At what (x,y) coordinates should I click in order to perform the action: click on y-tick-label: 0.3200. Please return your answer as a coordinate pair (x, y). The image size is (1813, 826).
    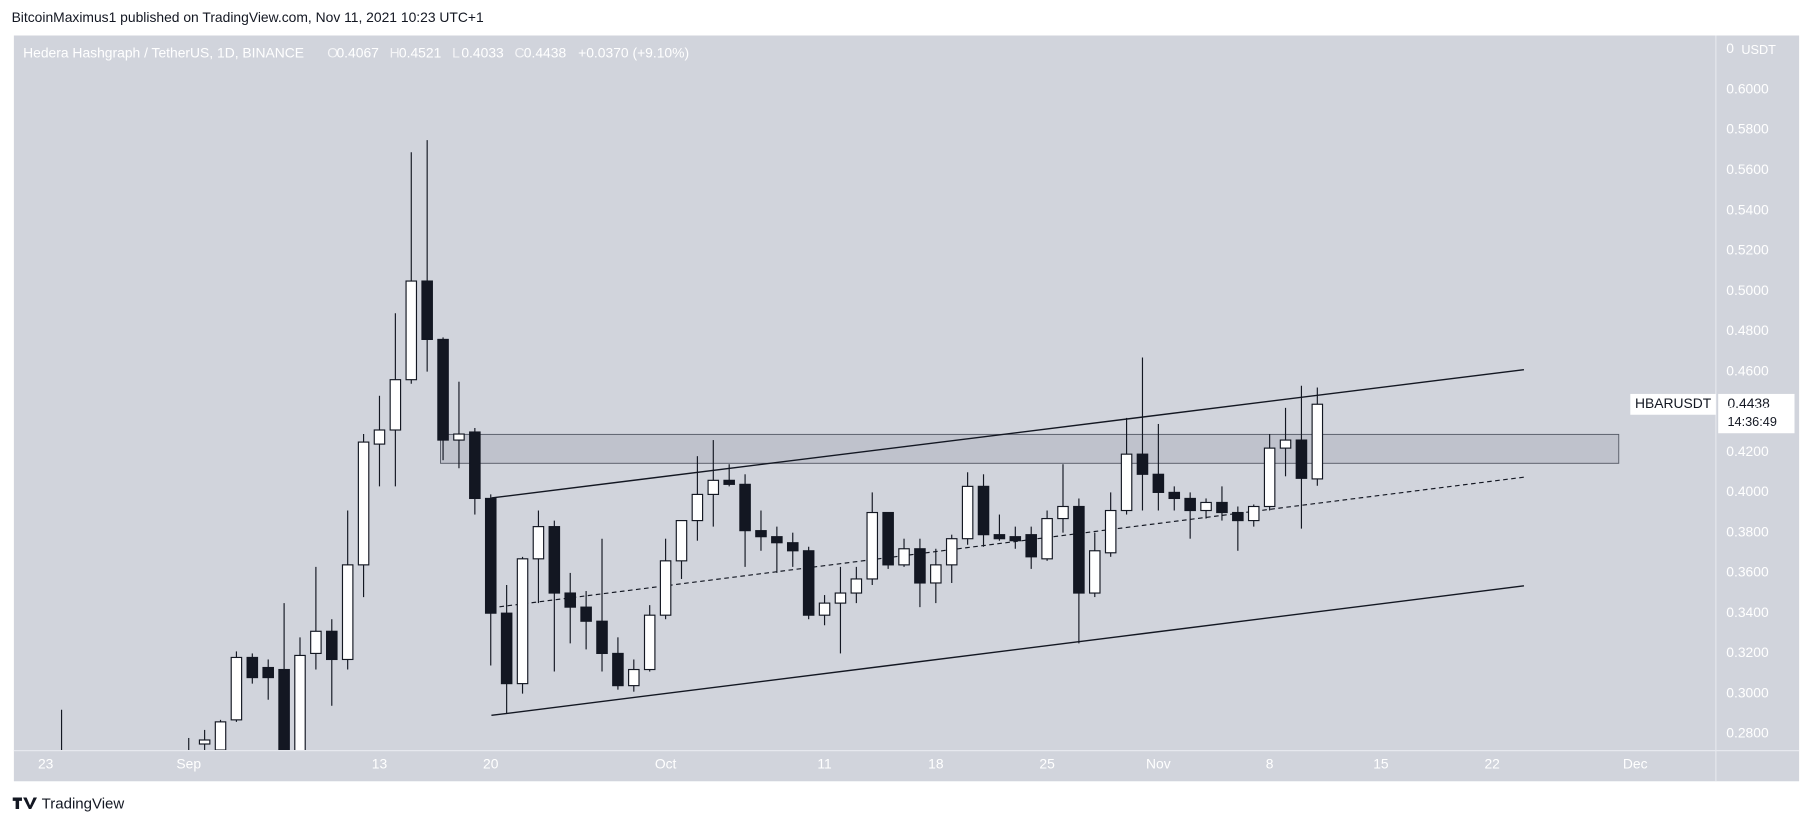
    Looking at the image, I should click on (1747, 652).